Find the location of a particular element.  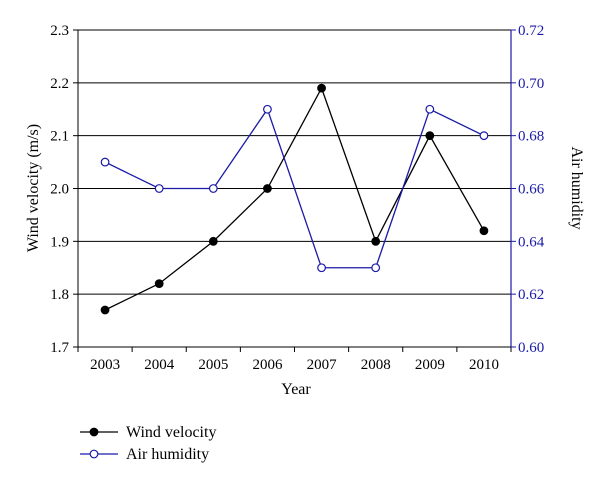

left-tick-label: 1.9 is located at coordinates (59, 242).